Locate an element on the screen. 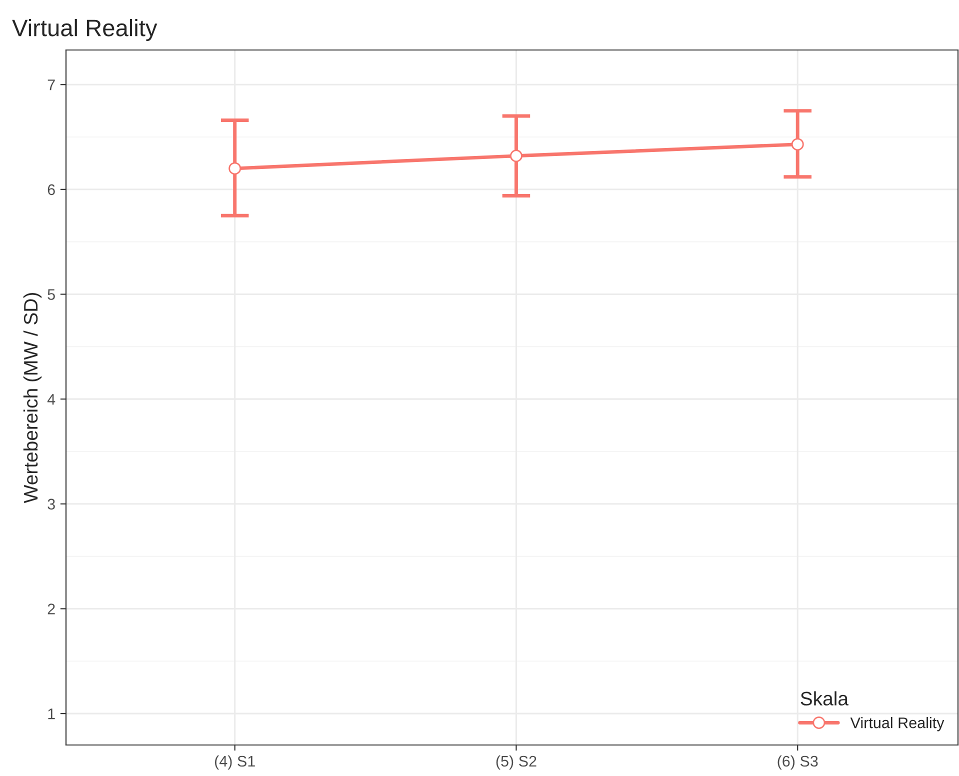 The image size is (959, 776). y-axis-title: Wertebereich (MW / SD) is located at coordinates (32, 398).